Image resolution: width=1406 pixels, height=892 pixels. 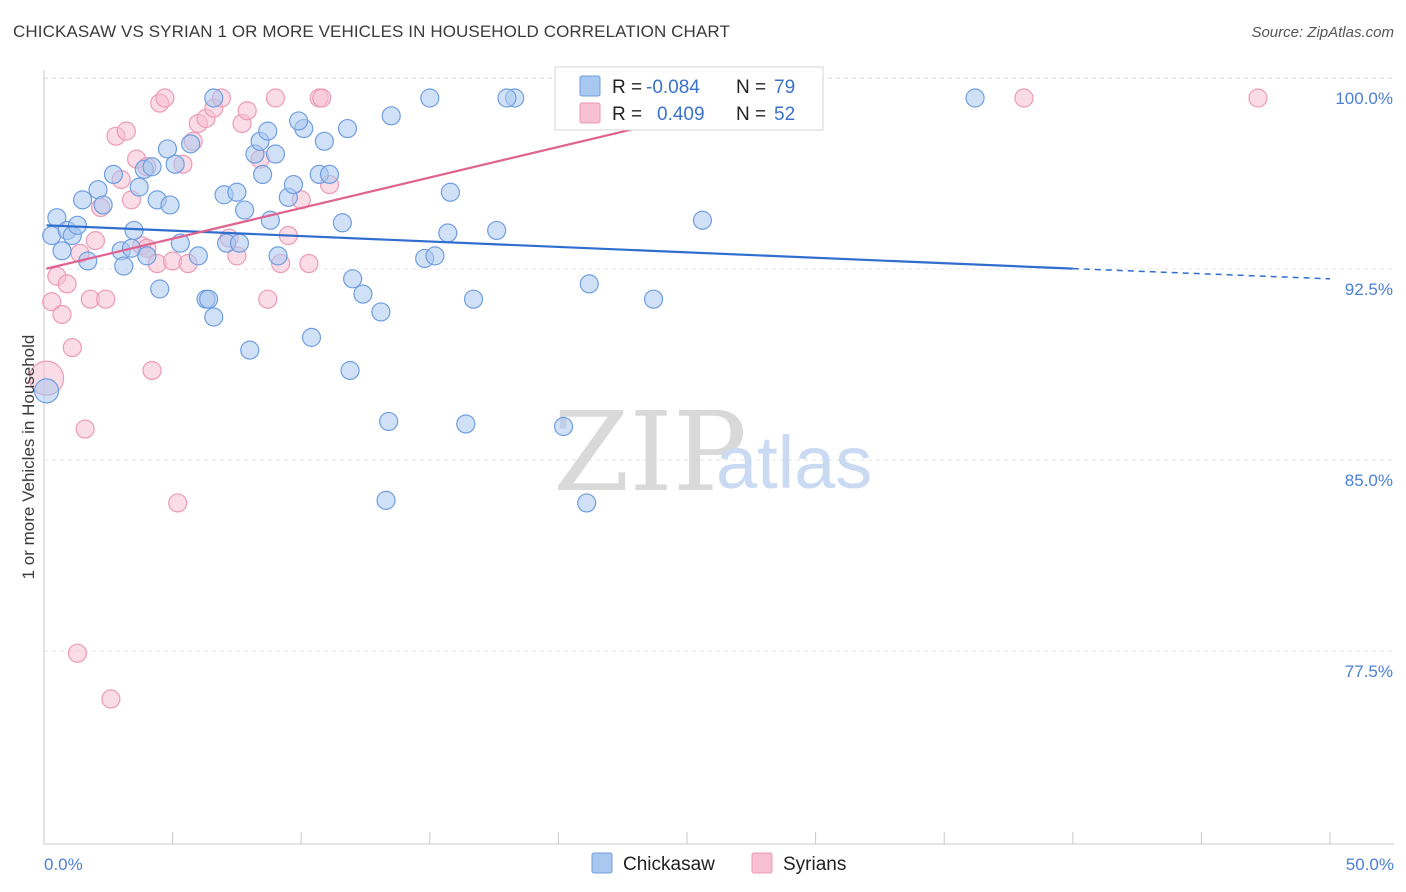 I want to click on x-tick-label-min: 0.0%, so click(x=63, y=864).